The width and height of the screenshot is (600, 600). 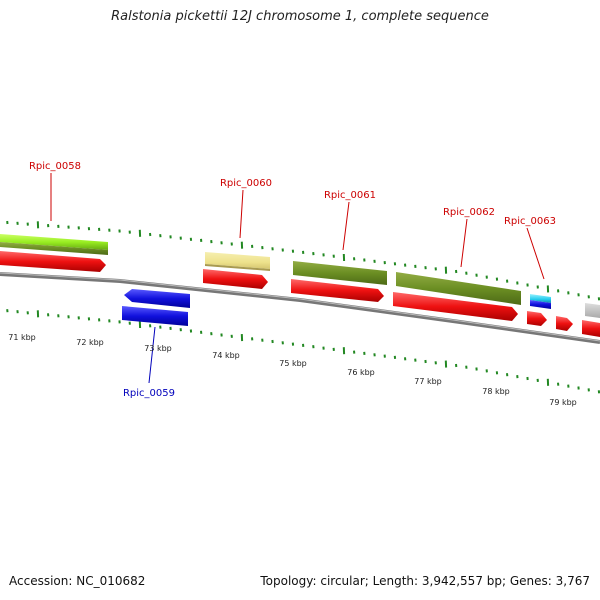 I want to click on gene-label-rpic-0059: Rpic_0059, so click(x=149, y=393).